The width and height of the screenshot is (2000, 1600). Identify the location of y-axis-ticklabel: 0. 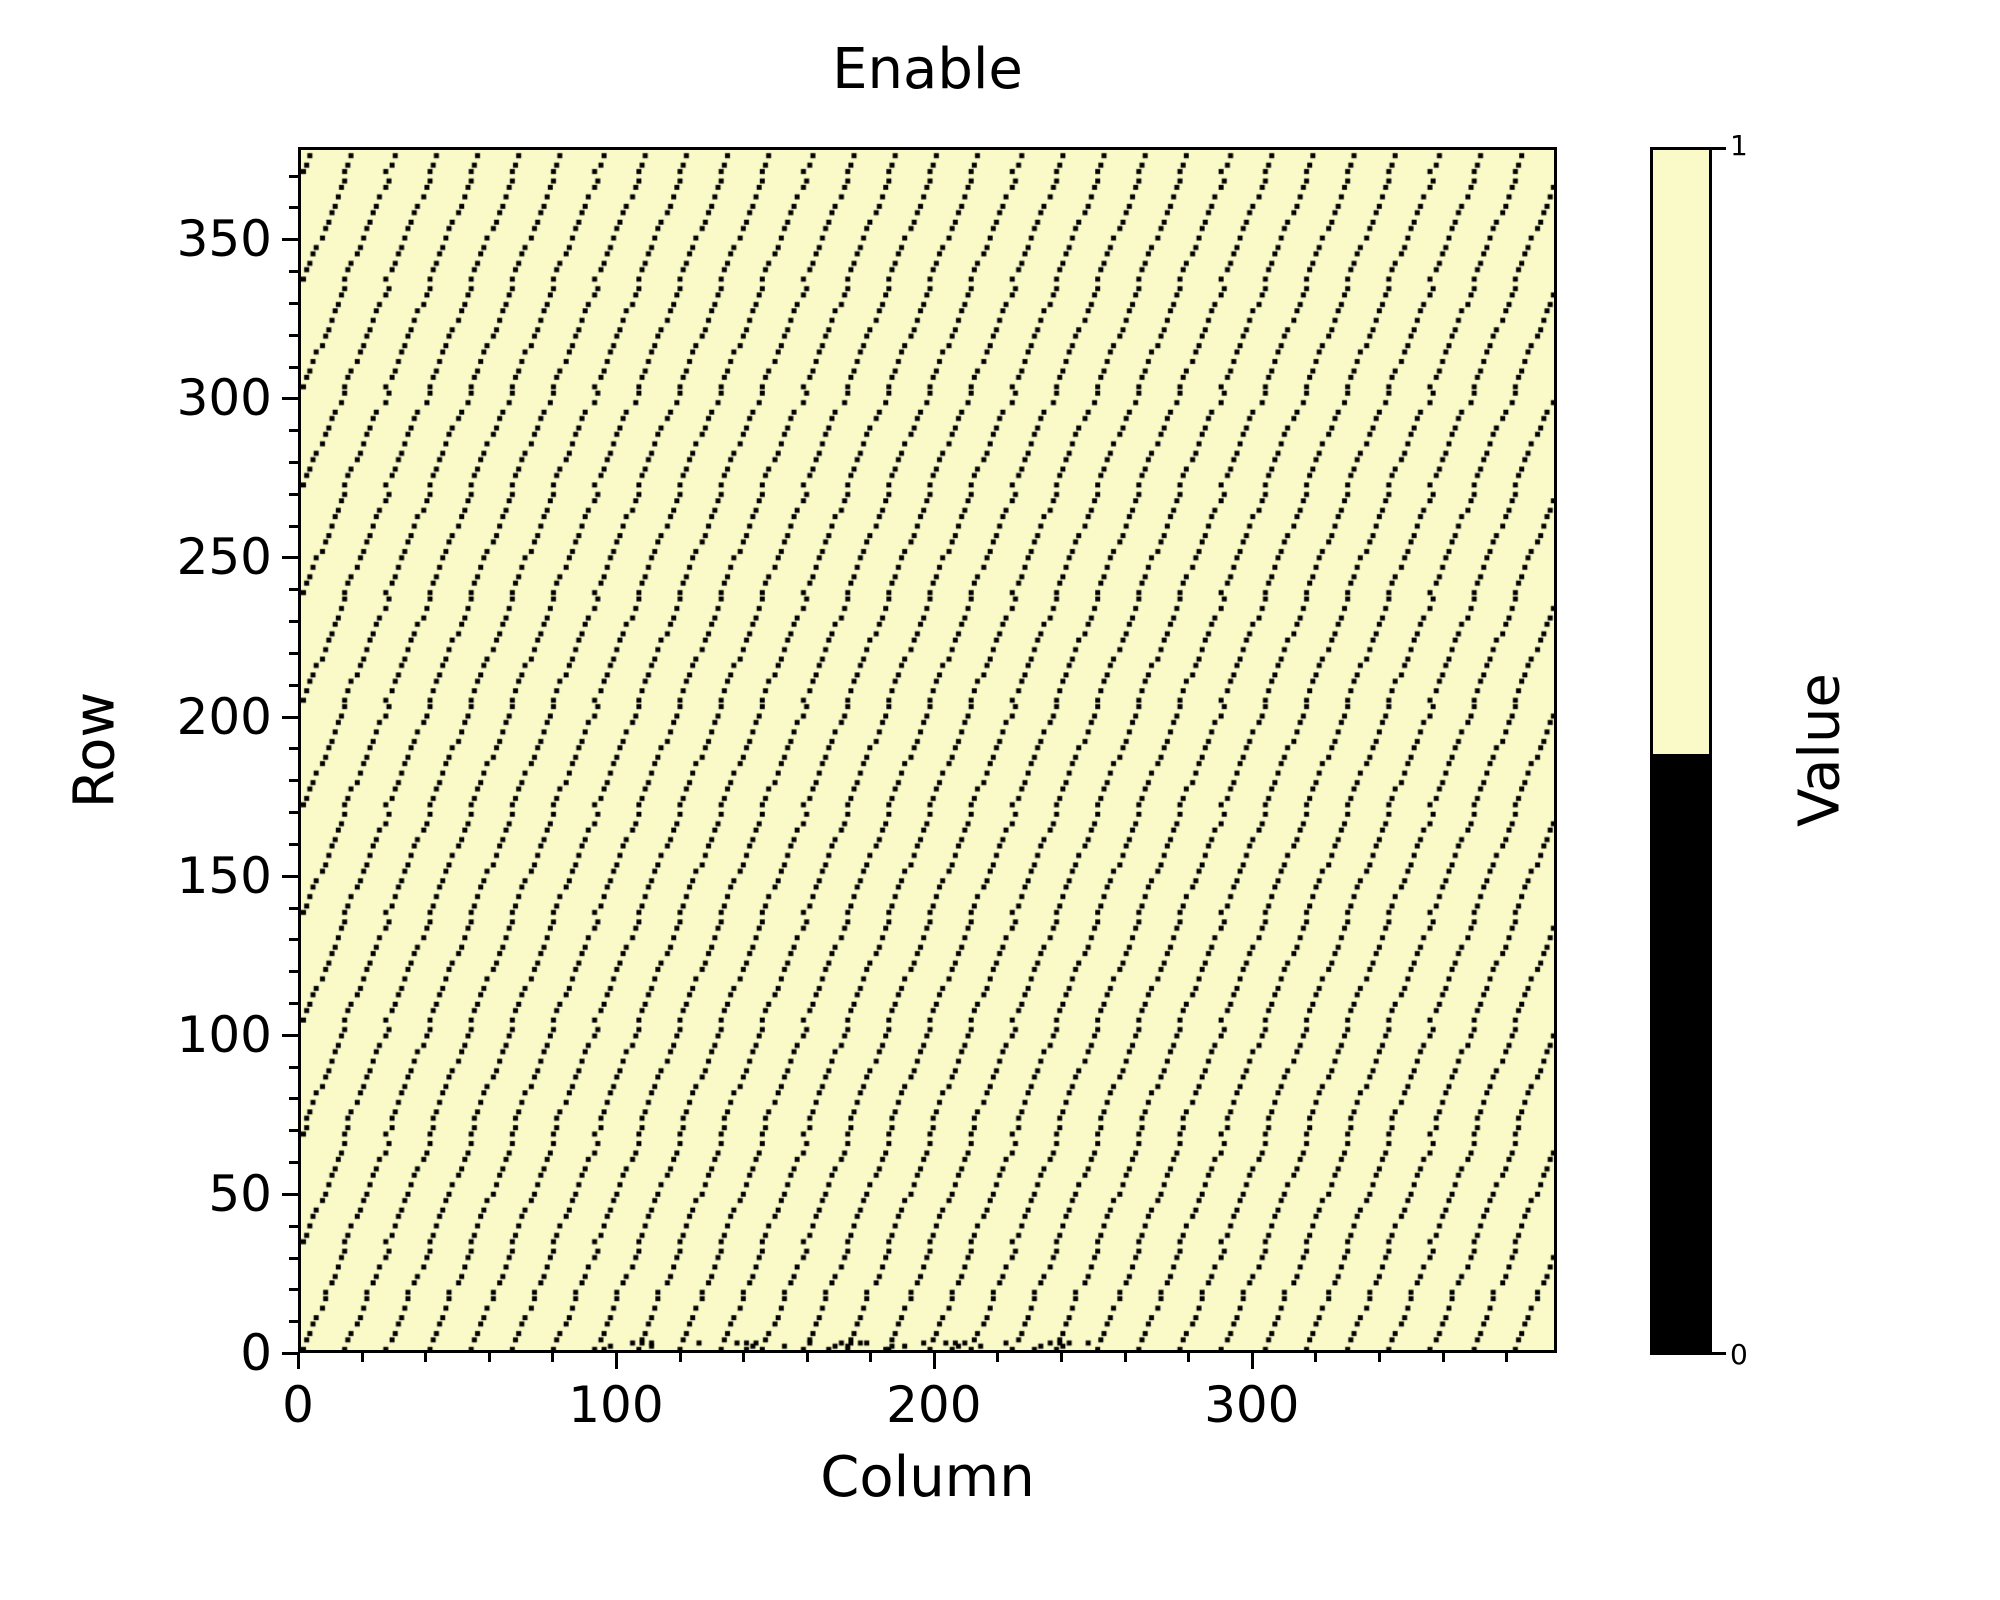
(256, 1353).